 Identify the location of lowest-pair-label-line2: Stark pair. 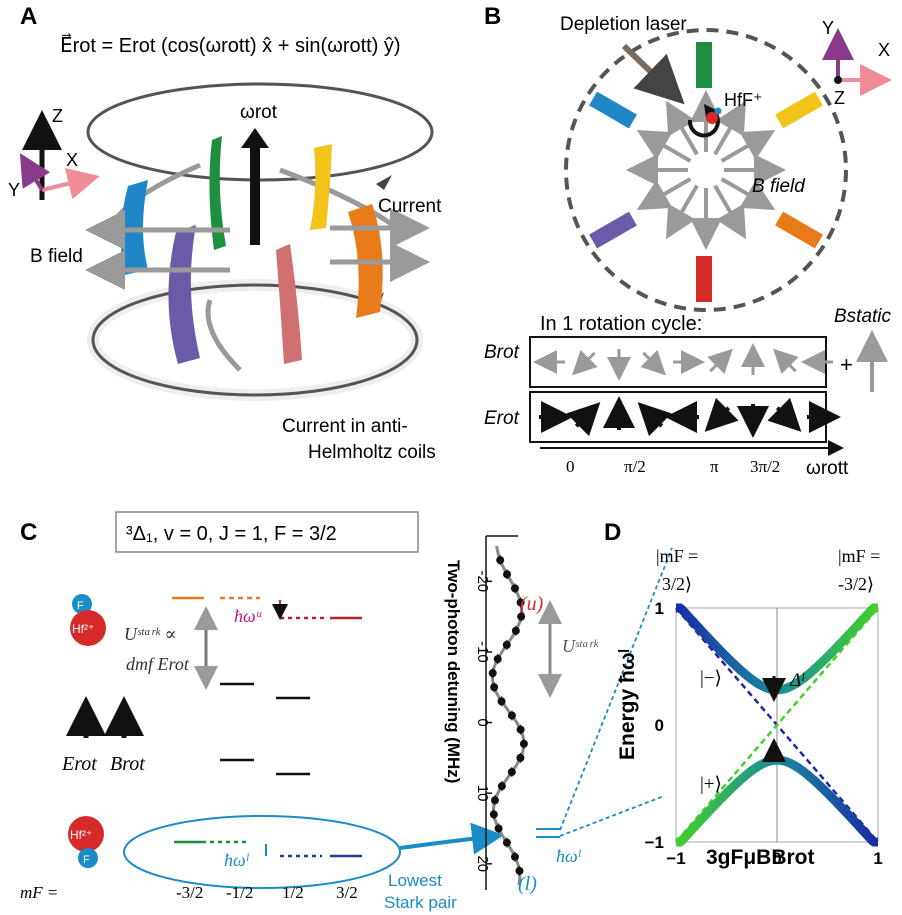
(420, 902).